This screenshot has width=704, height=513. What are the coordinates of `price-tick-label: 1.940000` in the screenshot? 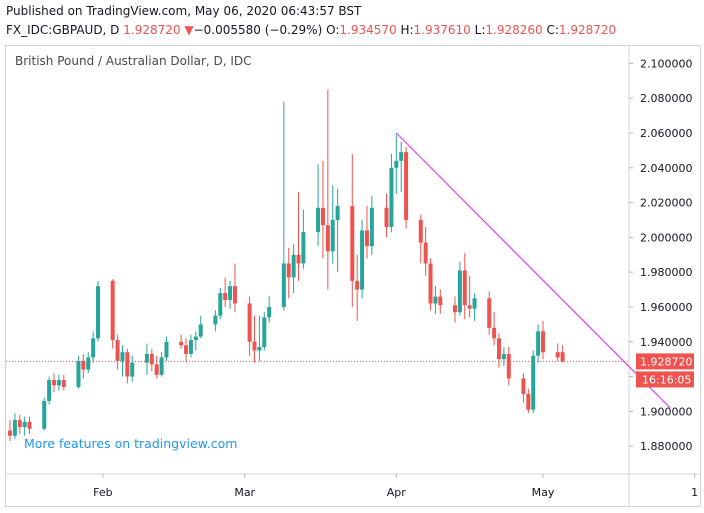 It's located at (666, 342).